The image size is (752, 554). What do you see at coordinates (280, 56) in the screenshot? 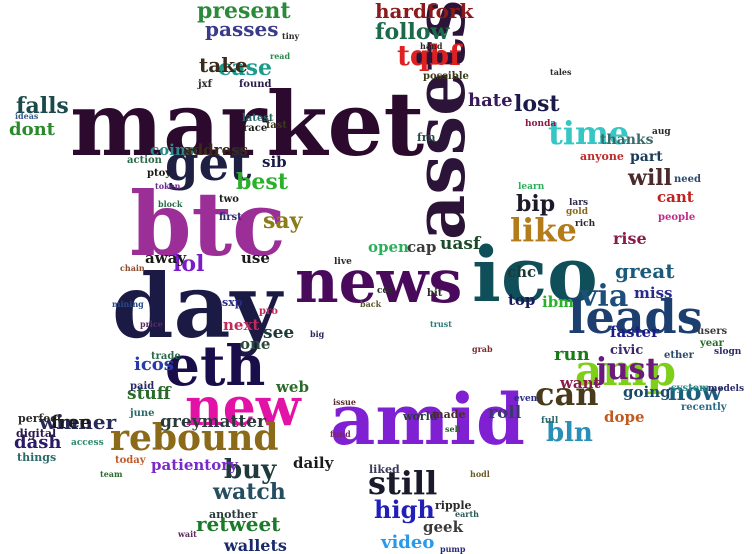
I see `cloud-word-read: read` at bounding box center [280, 56].